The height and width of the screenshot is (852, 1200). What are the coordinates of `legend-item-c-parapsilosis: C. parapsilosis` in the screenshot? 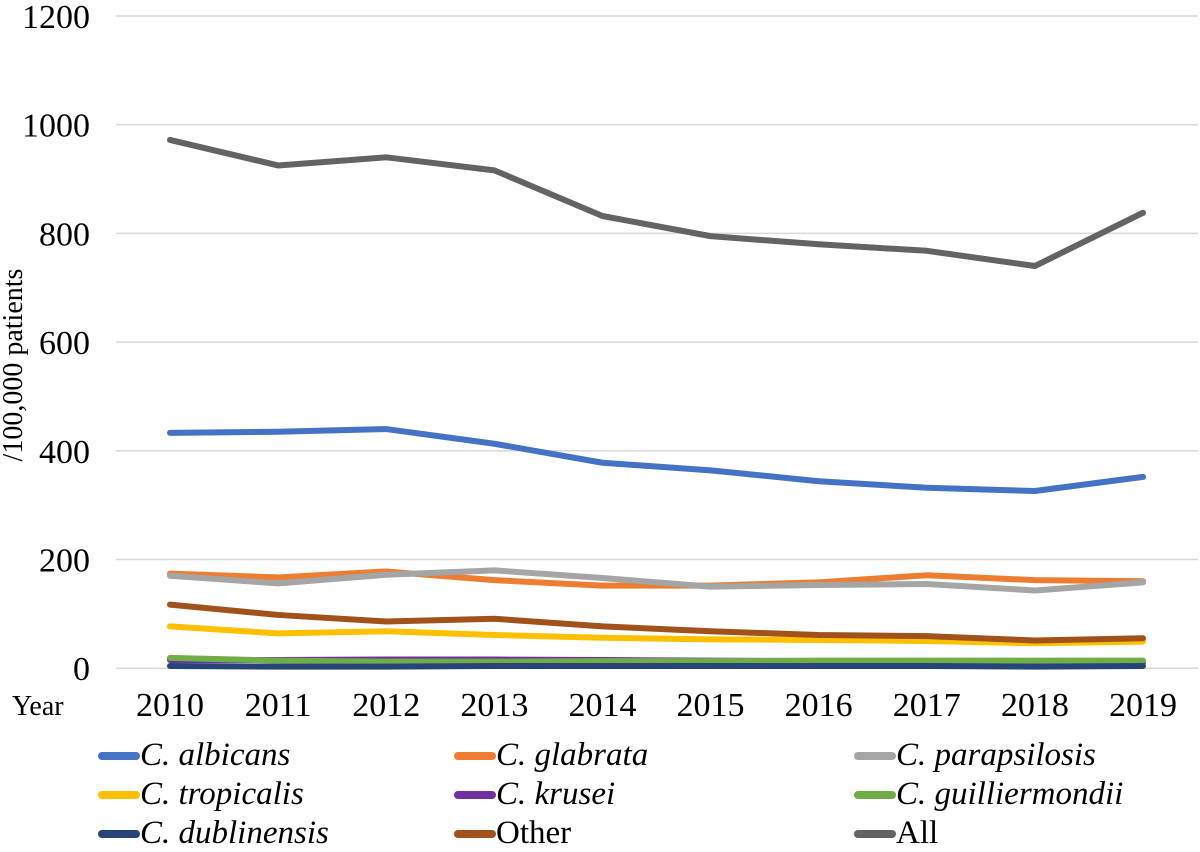 It's located at (1027, 755).